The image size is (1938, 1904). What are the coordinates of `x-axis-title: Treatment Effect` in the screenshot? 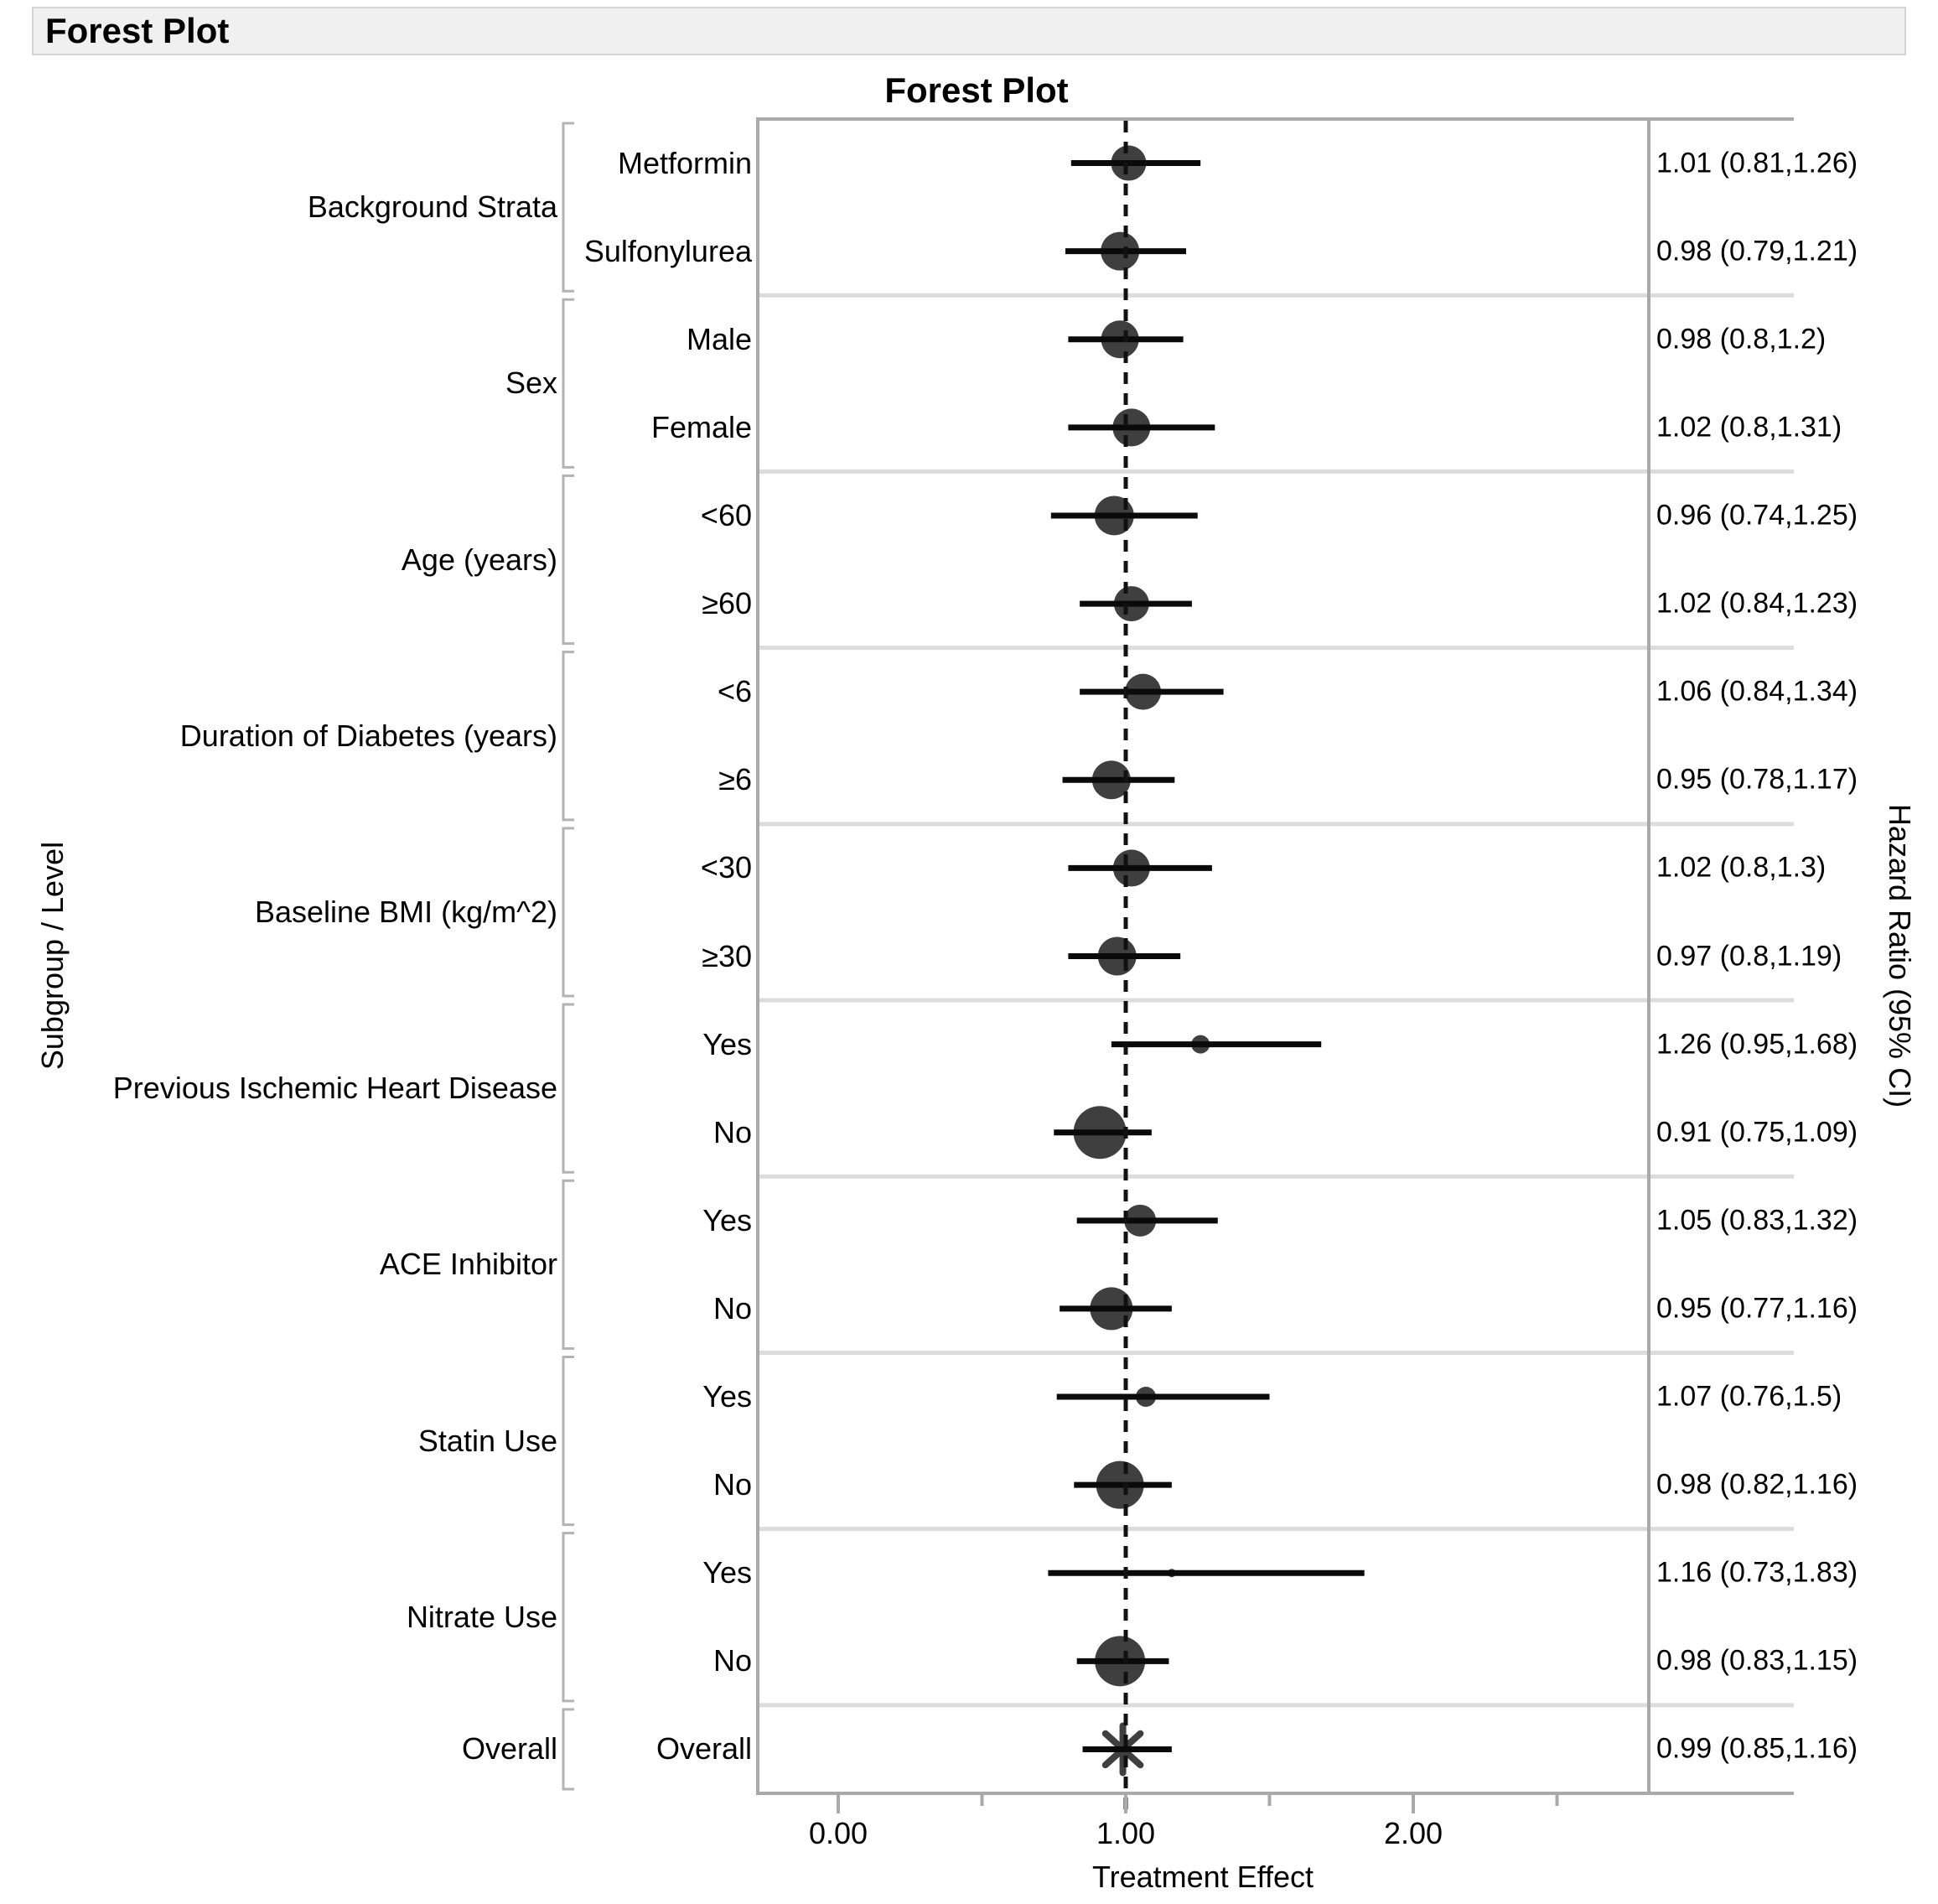 It's located at (1202, 1877).